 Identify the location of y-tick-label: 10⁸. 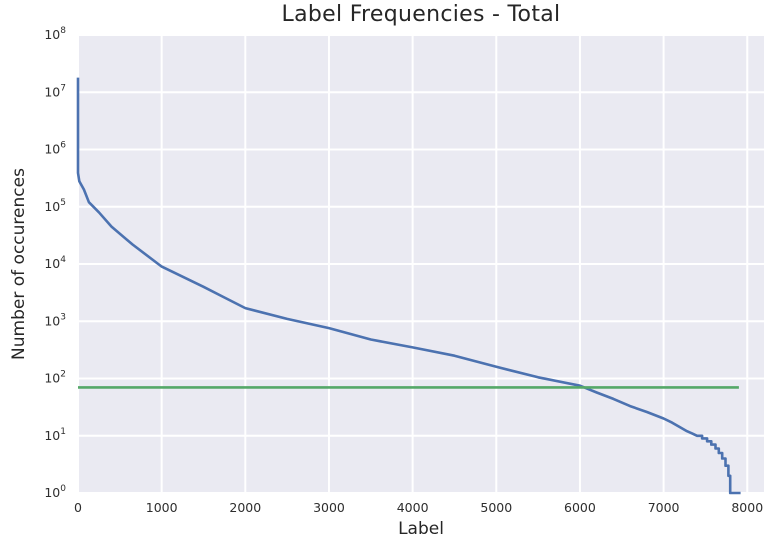
(55, 34).